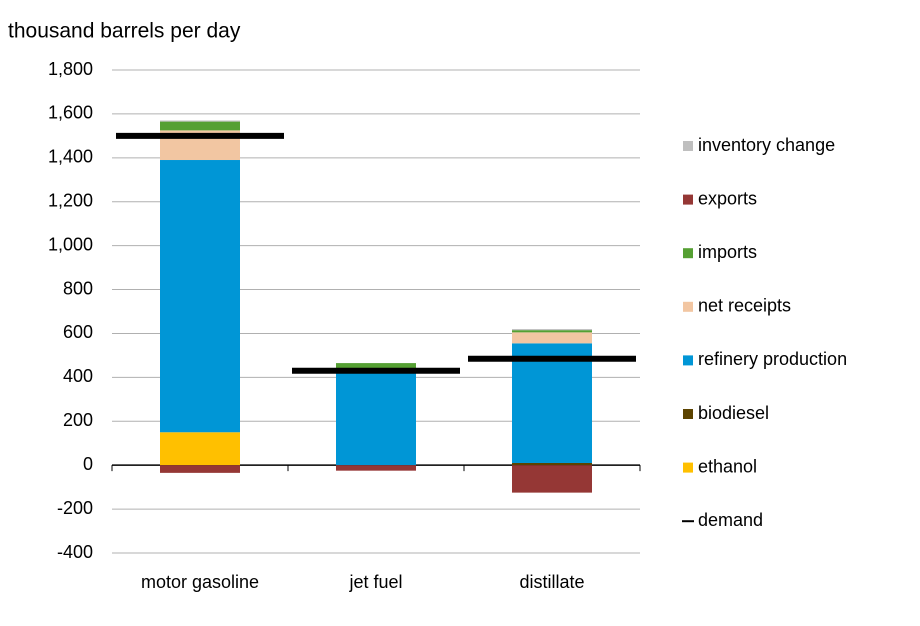 The image size is (920, 626). I want to click on chart-title: thousand barrels per day, so click(124, 31).